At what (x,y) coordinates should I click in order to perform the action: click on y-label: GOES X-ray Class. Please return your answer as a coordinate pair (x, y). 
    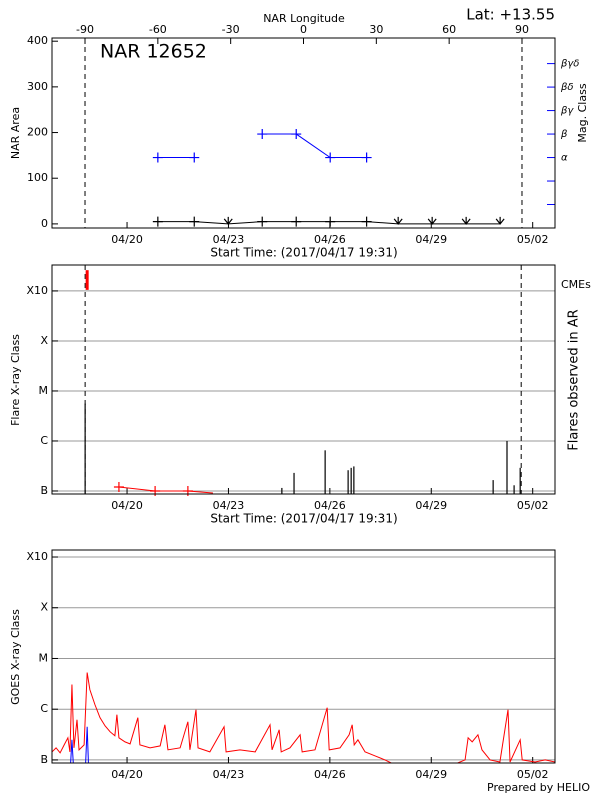
    Looking at the image, I should click on (15, 657).